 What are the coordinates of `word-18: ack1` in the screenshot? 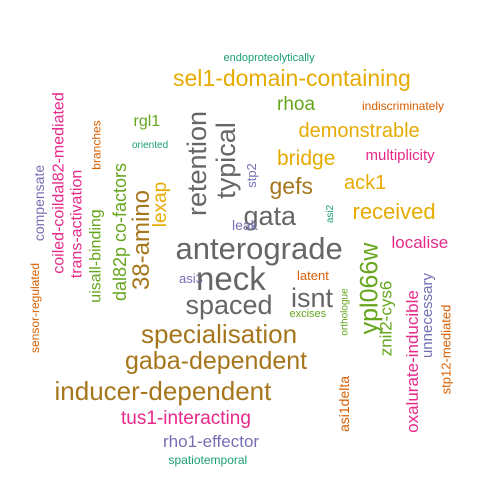 It's located at (365, 183).